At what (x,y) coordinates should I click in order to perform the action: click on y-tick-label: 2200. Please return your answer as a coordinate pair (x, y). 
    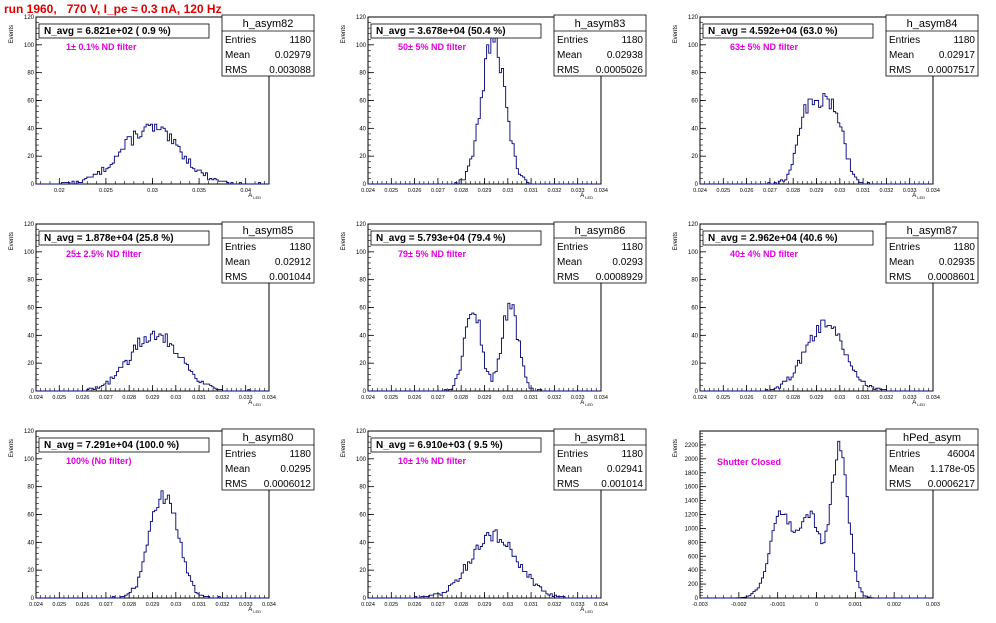
    Looking at the image, I should click on (692, 446).